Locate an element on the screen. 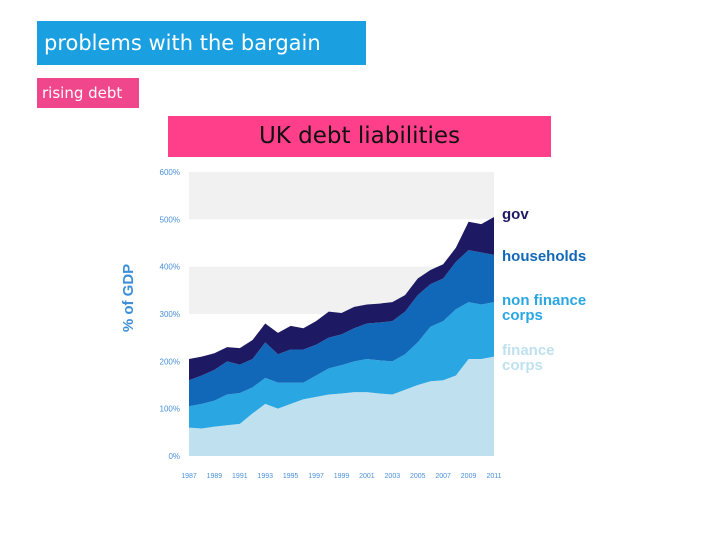 The width and height of the screenshot is (720, 540). legend-households: households is located at coordinates (544, 256).